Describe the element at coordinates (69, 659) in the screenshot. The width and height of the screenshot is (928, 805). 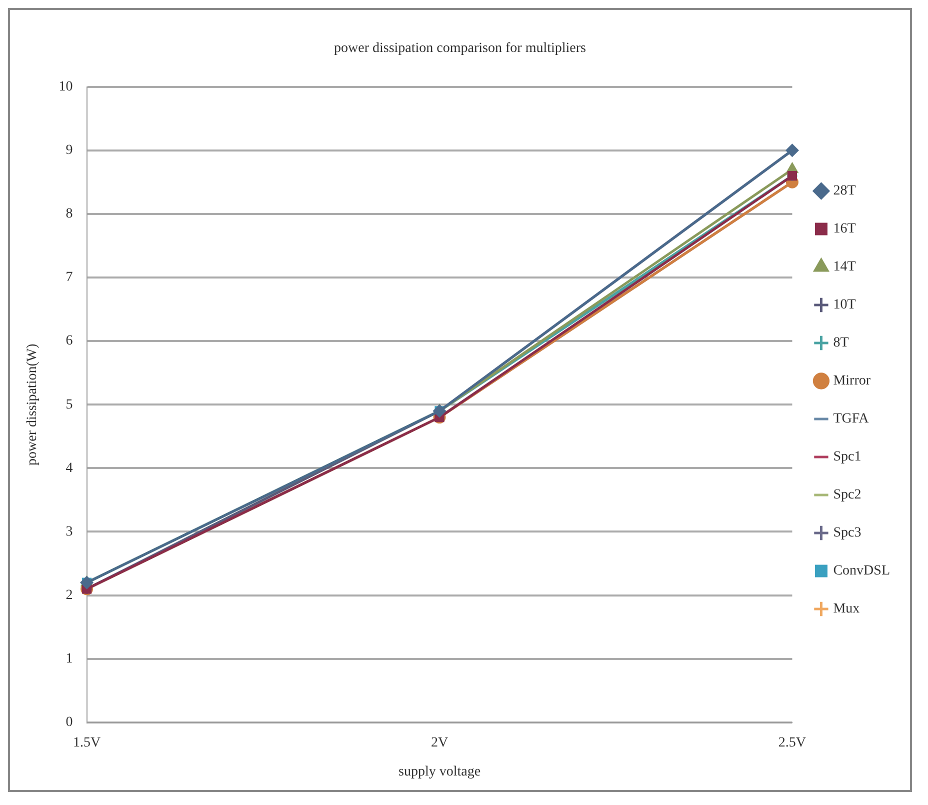
I see `y-tick-label: 1` at that location.